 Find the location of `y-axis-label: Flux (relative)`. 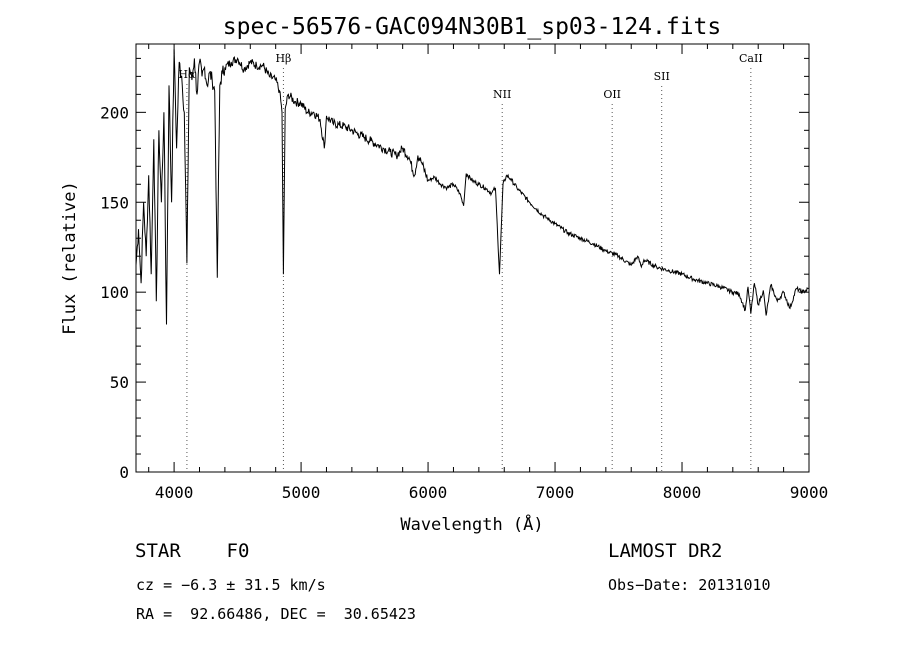

y-axis-label: Flux (relative) is located at coordinates (70, 258).